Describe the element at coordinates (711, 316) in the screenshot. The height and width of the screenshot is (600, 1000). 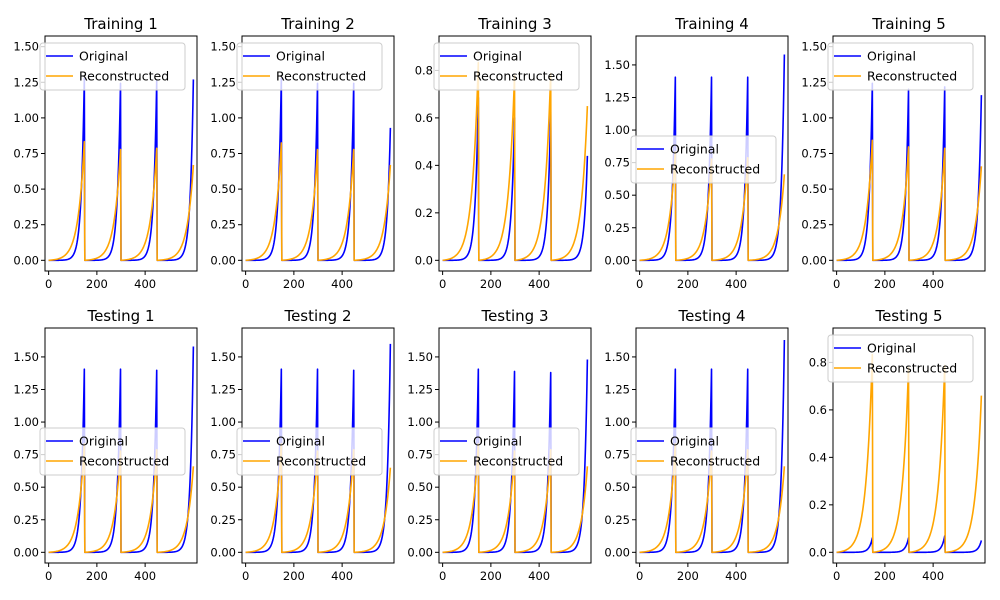
I see `subplot-title: Testing 4` at that location.